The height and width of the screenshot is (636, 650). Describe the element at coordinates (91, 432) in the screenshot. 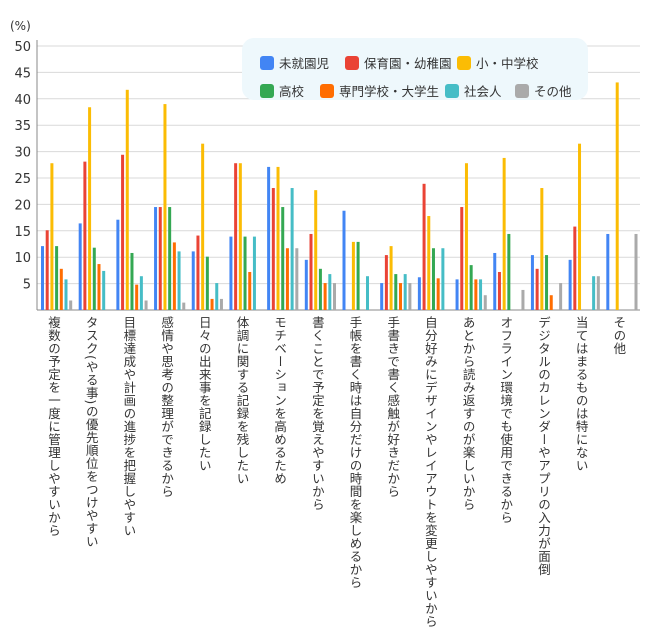

I see `x-tick-label: タスク(やる事)の優先順位をつけやすい` at that location.